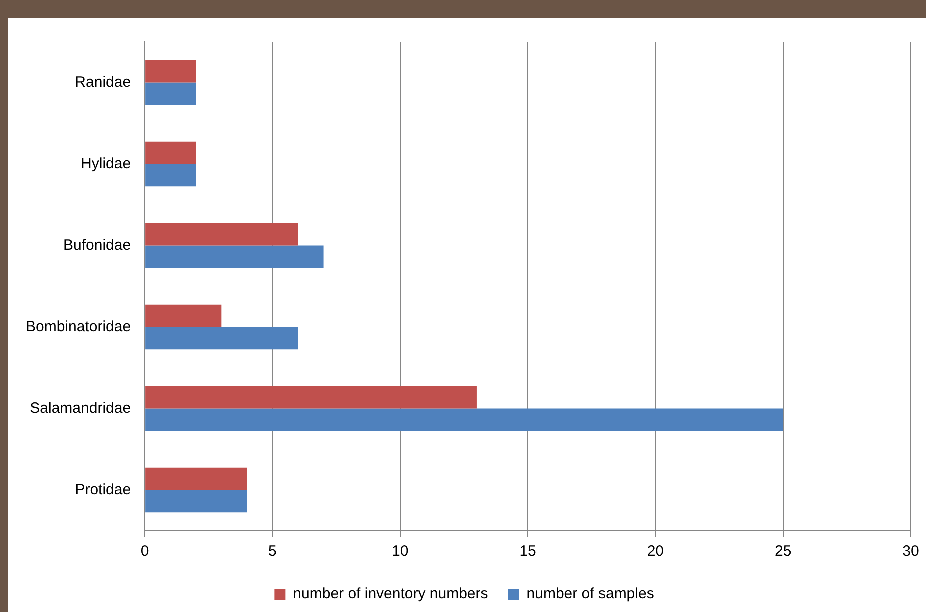 This screenshot has width=926, height=612. I want to click on x-tick-label: 20, so click(655, 551).